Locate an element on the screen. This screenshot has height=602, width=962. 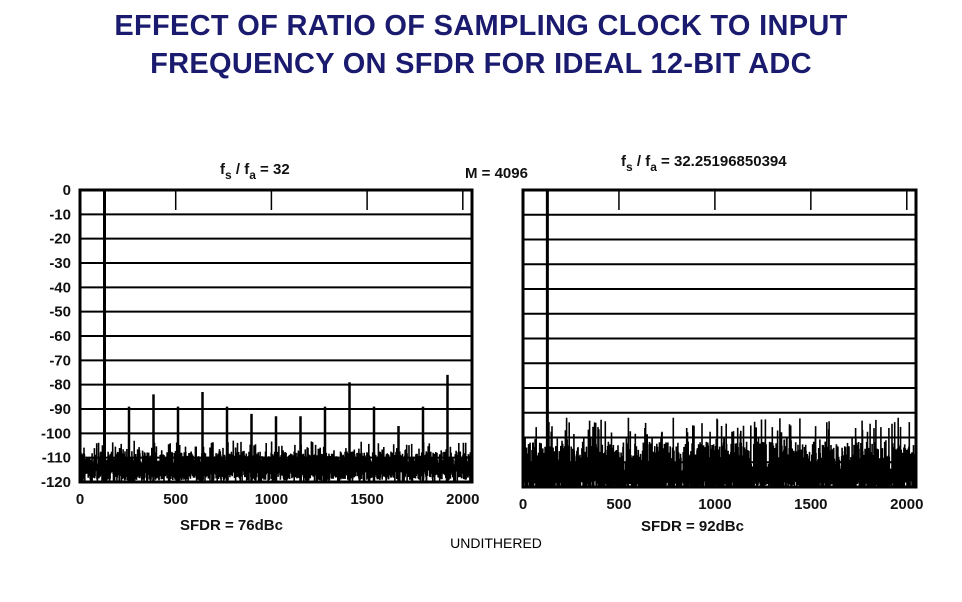
chart-left-sfdr-label: SFDR = 76dBc is located at coordinates (231, 525).